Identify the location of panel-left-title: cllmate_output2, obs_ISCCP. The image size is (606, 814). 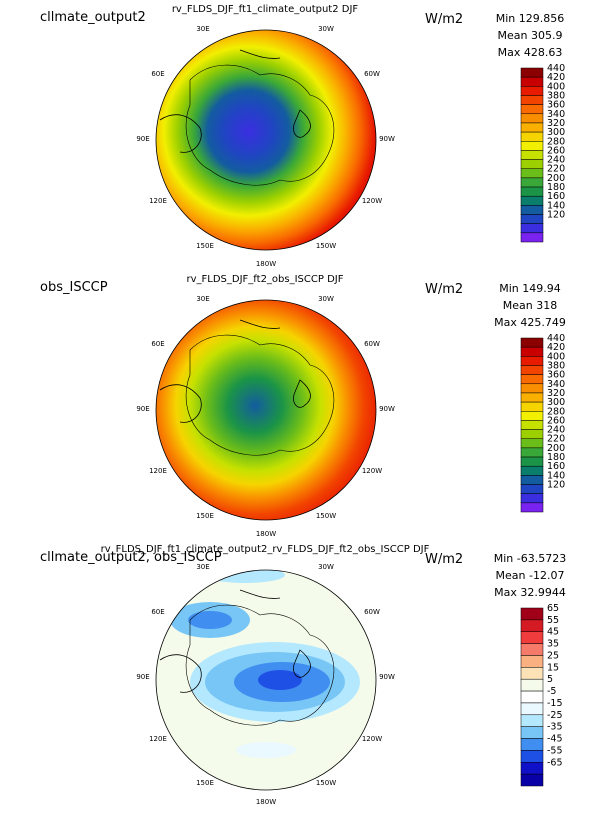
(131, 557).